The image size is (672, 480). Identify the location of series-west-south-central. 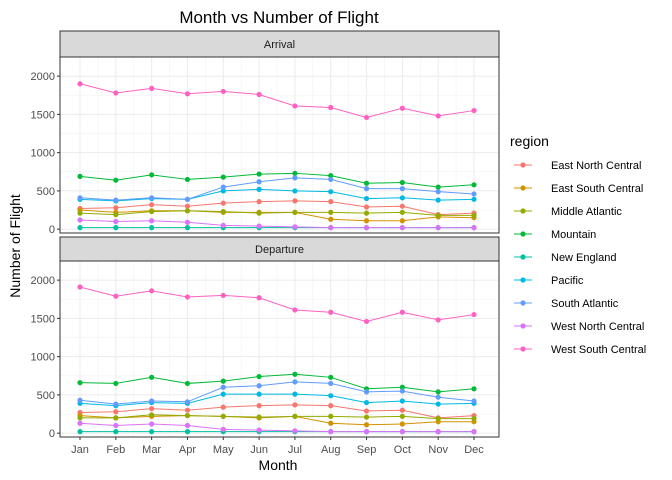
(277, 101).